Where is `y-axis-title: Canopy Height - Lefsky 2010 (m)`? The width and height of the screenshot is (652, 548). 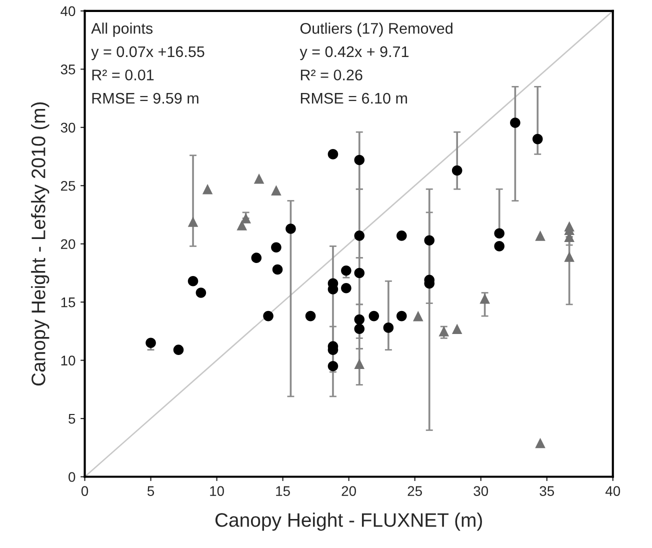
y-axis-title: Canopy Height - Lefsky 2010 (m) is located at coordinates (40, 244).